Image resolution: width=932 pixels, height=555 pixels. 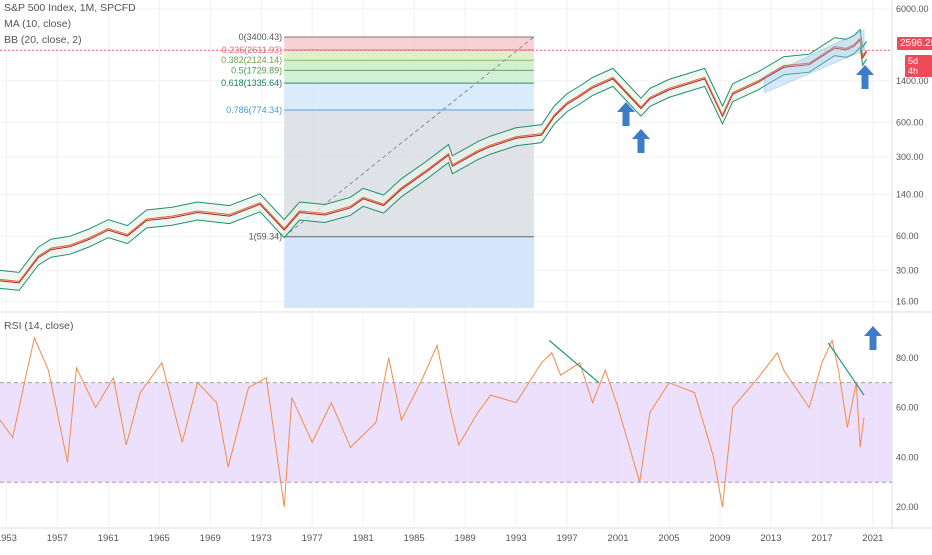 What do you see at coordinates (254, 110) in the screenshot?
I see `fib-level-label: 0.786(774.34)` at bounding box center [254, 110].